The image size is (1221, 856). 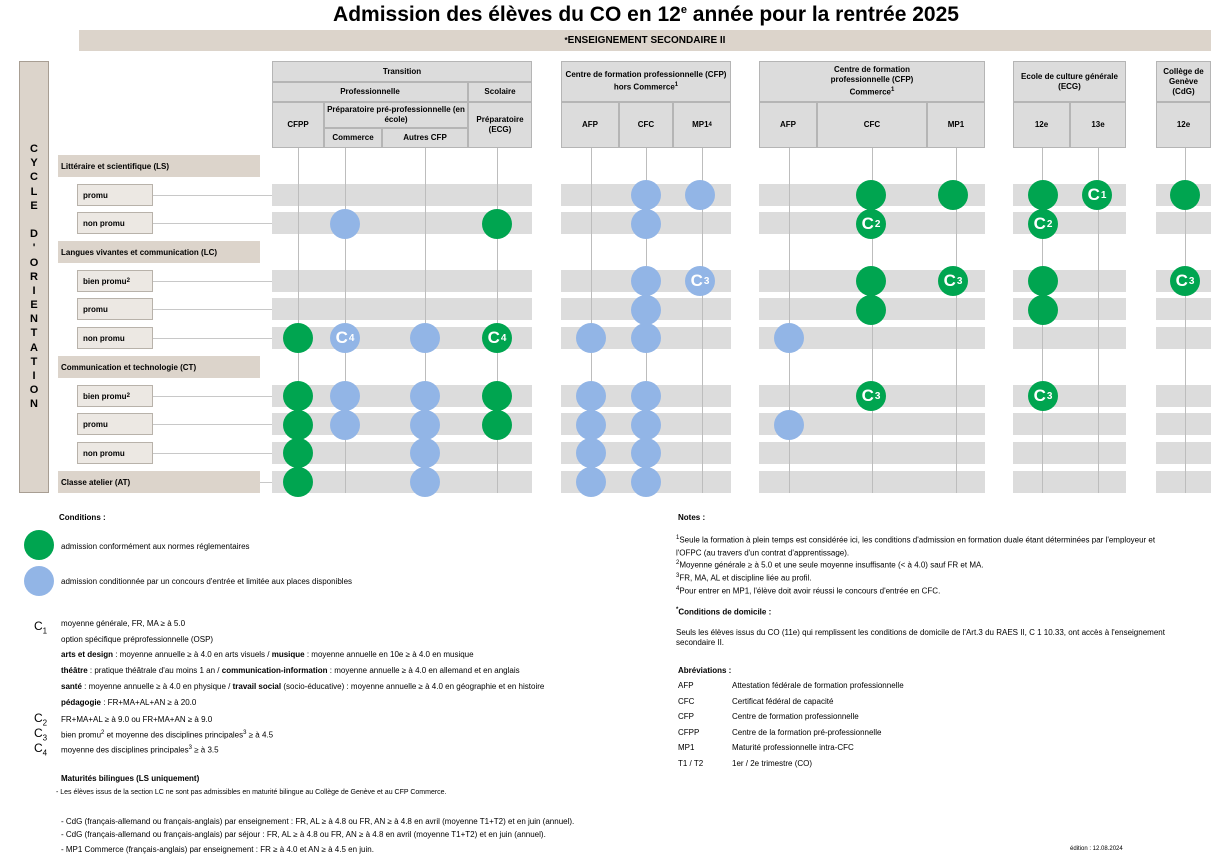 What do you see at coordinates (115, 195) in the screenshot?
I see `row-ls-promu: promu` at bounding box center [115, 195].